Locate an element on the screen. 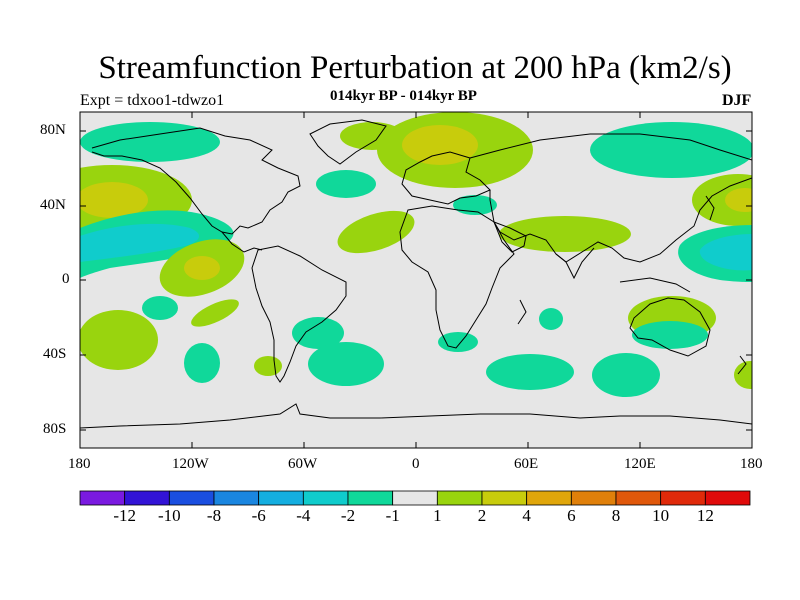 This screenshot has width=800, height=600. anomaly-positive-matl is located at coordinates (376, 232).